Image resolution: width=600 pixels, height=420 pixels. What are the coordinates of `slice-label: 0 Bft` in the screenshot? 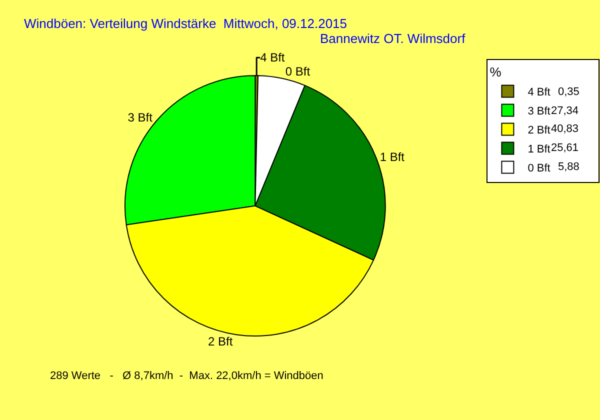 It's located at (298, 71).